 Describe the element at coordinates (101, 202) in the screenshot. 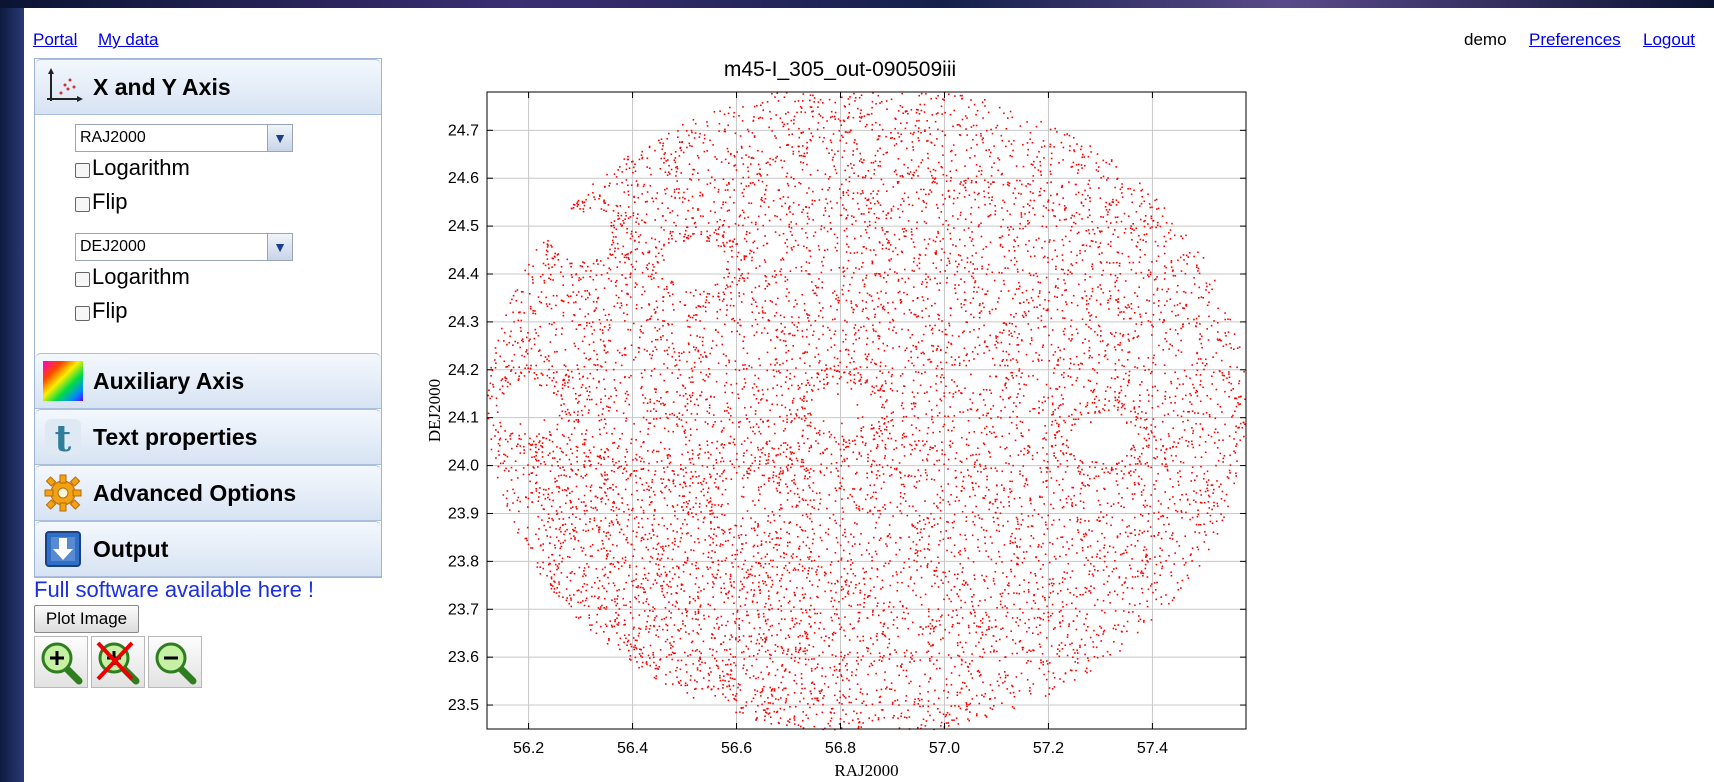

I see `x-flip-checkbox: Flip` at that location.